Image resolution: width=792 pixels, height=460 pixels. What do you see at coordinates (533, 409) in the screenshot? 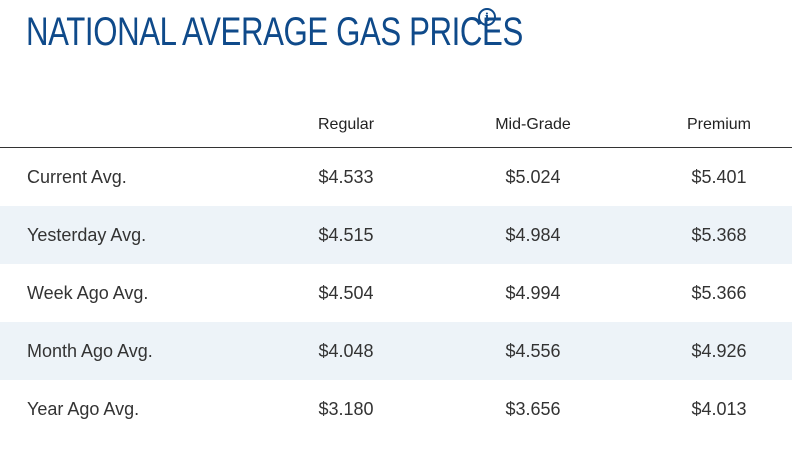
I see `cell-mid-grade: $3.656` at bounding box center [533, 409].